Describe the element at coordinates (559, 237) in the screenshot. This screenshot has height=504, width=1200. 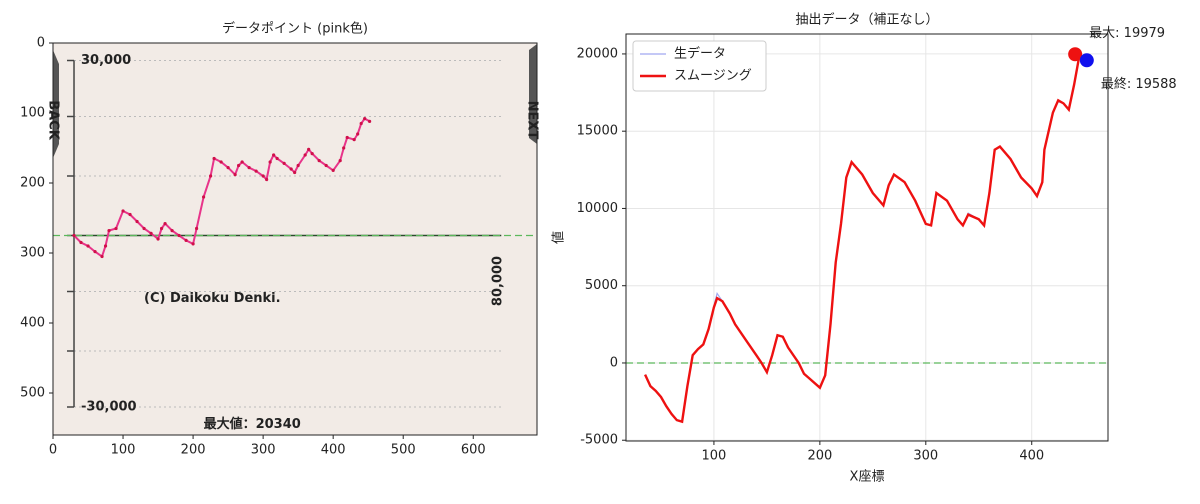
I see `y-axis-label: 値` at that location.